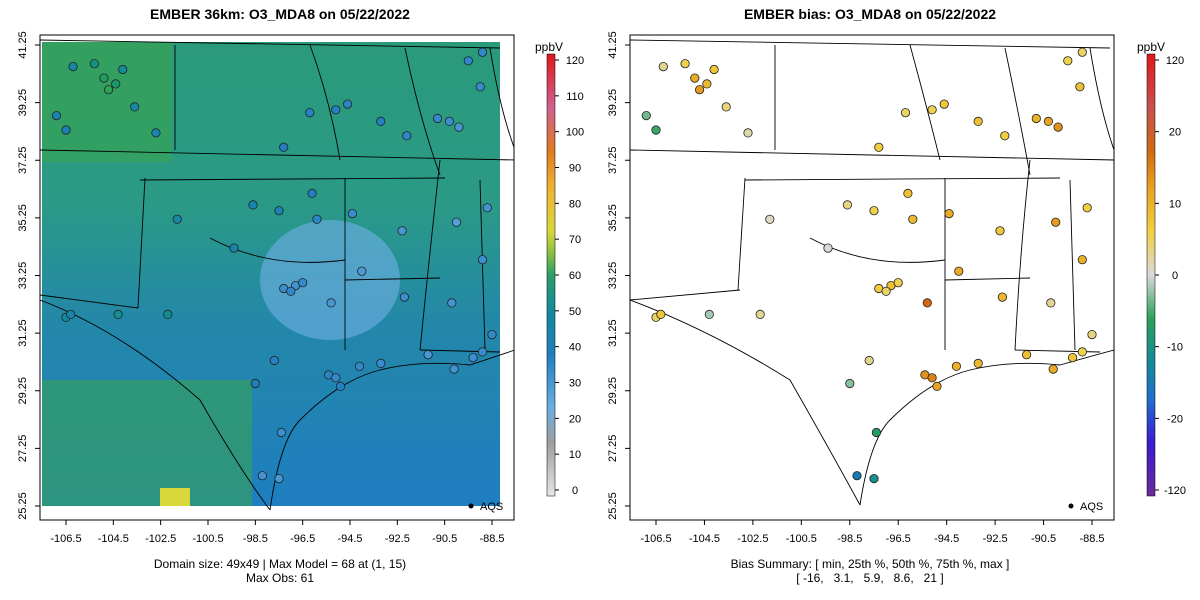  Describe the element at coordinates (280, 14) in the screenshot. I see `left-map-title: EMBER 36km: O3_MDA8 on 05/22/2022` at that location.